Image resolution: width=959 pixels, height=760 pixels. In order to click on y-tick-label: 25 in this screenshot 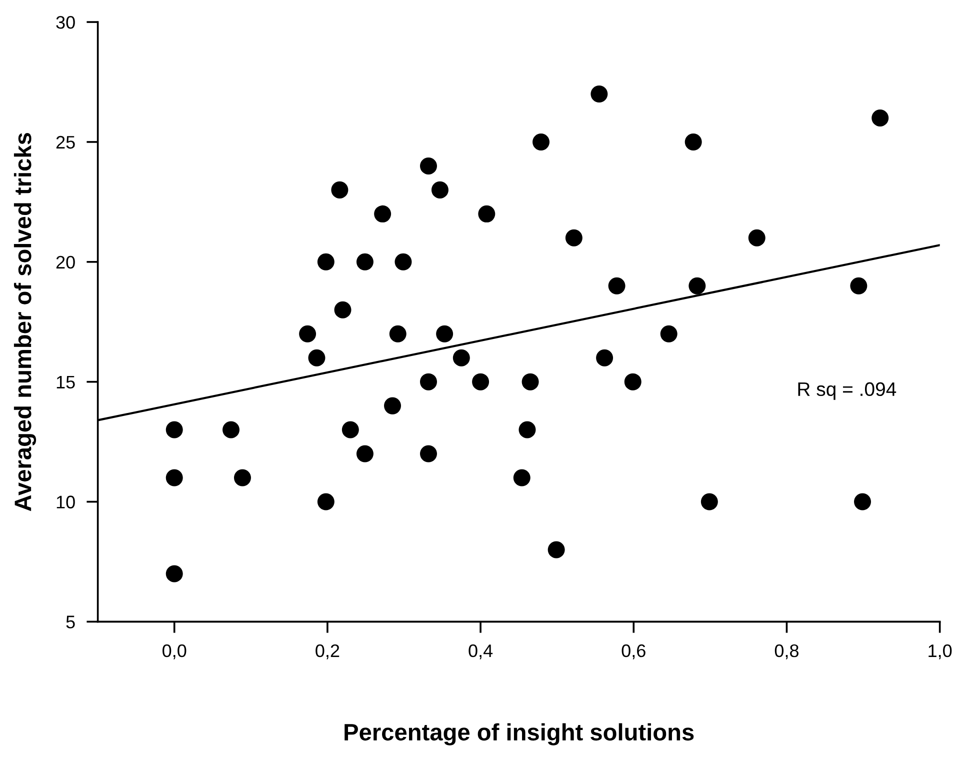, I will do `click(65, 142)`.